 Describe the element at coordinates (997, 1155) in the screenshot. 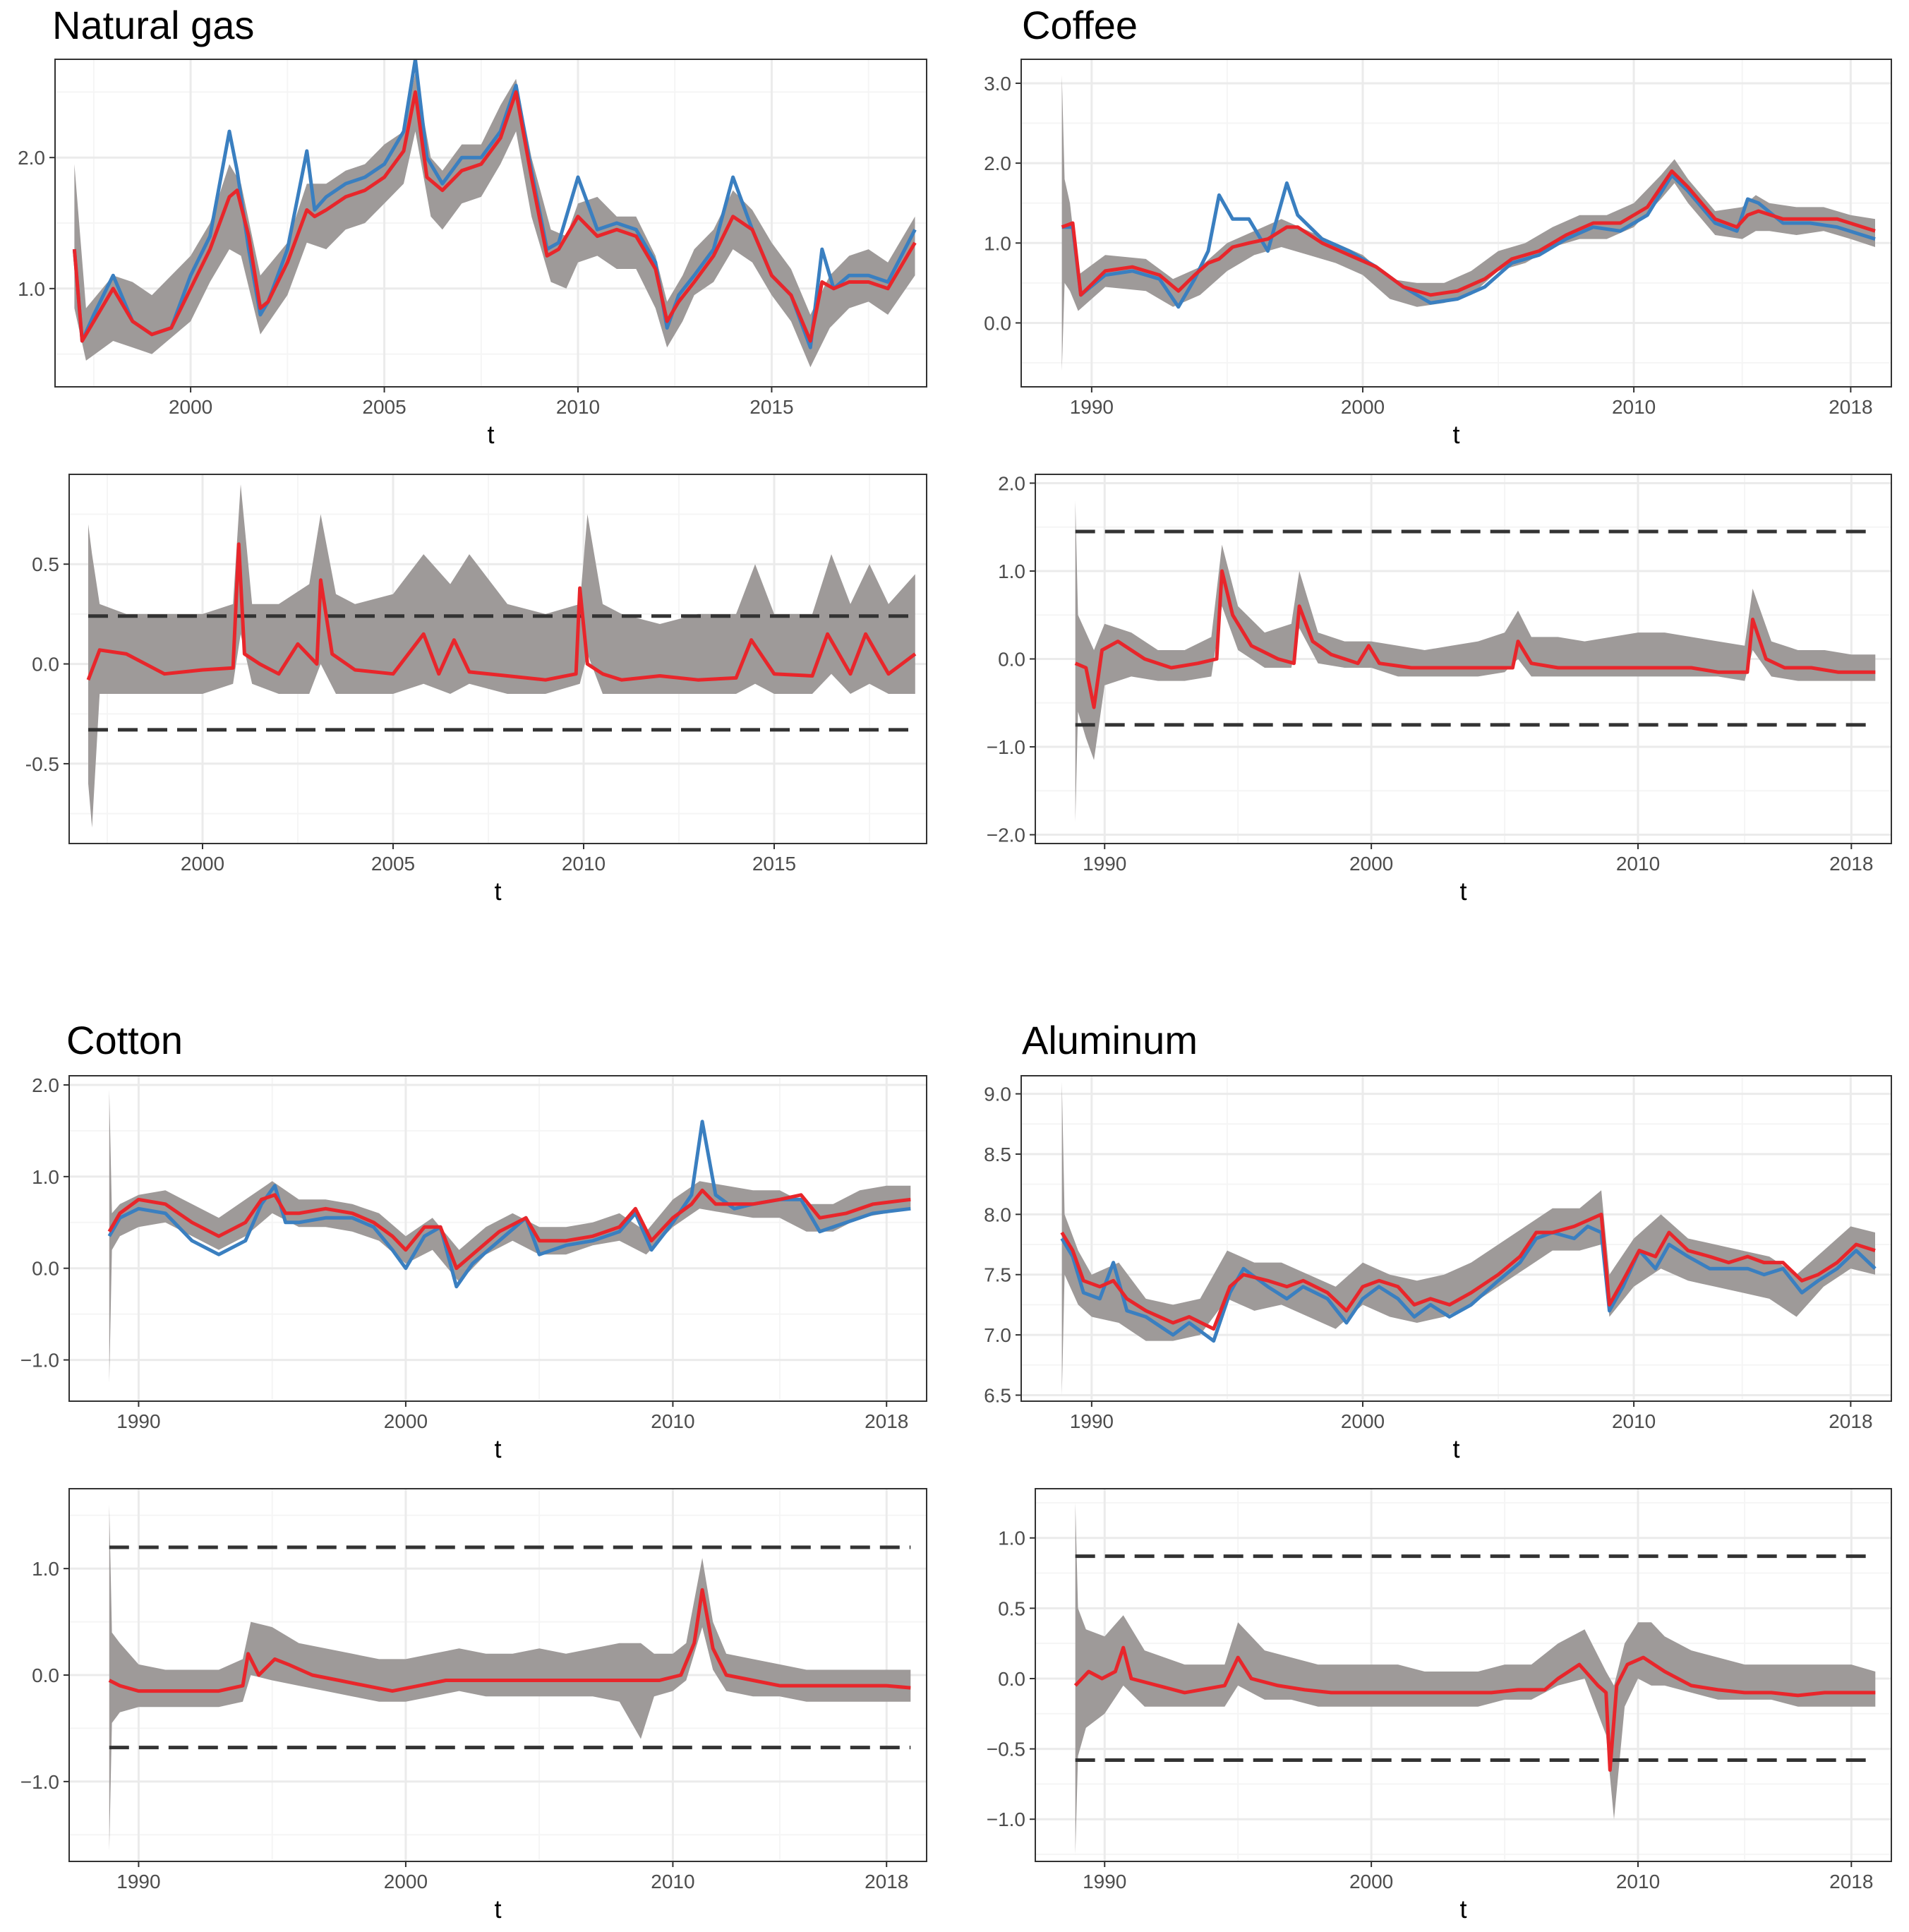

I see `y-tick-label: 8.5` at that location.